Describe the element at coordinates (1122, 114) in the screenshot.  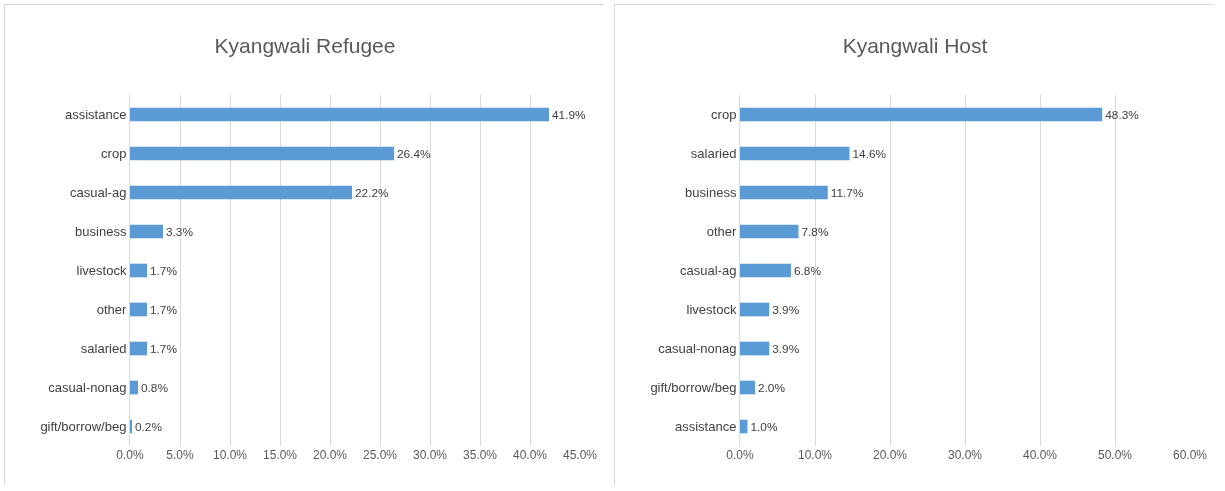
I see `data-label: 48.3%` at that location.